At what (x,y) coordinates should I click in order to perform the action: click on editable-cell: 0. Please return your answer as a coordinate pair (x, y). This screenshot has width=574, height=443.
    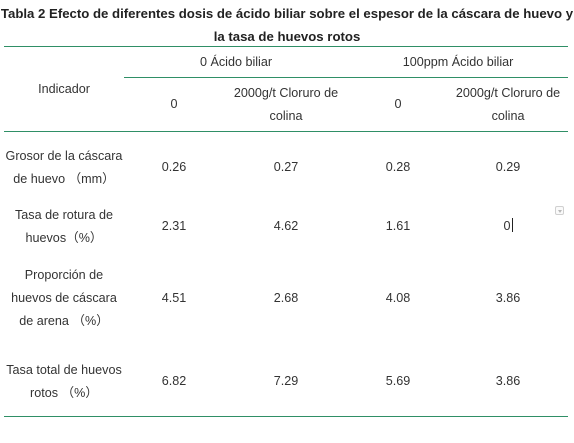
    Looking at the image, I should click on (508, 226).